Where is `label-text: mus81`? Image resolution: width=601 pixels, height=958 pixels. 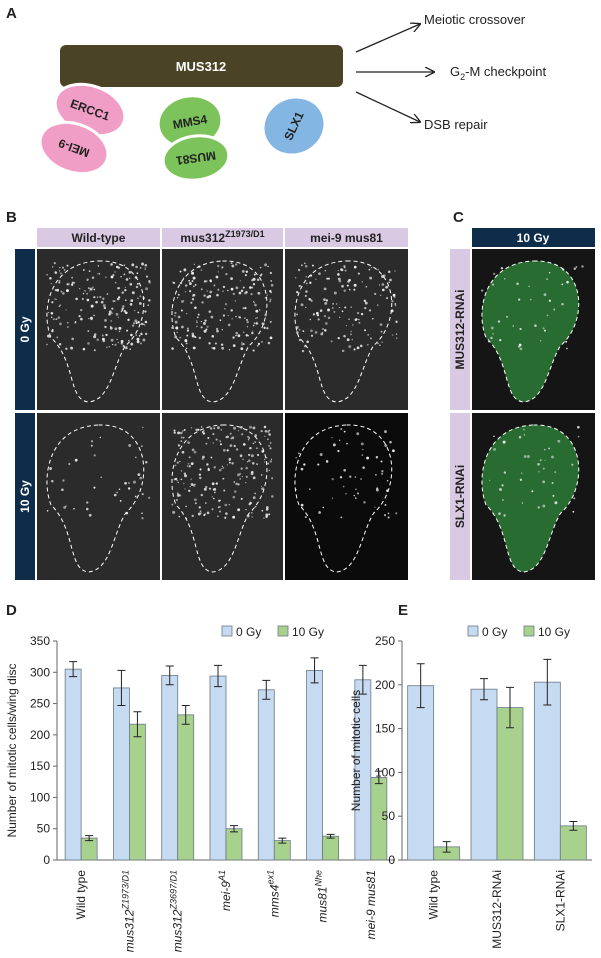
label-text: mus81 is located at coordinates (323, 905).